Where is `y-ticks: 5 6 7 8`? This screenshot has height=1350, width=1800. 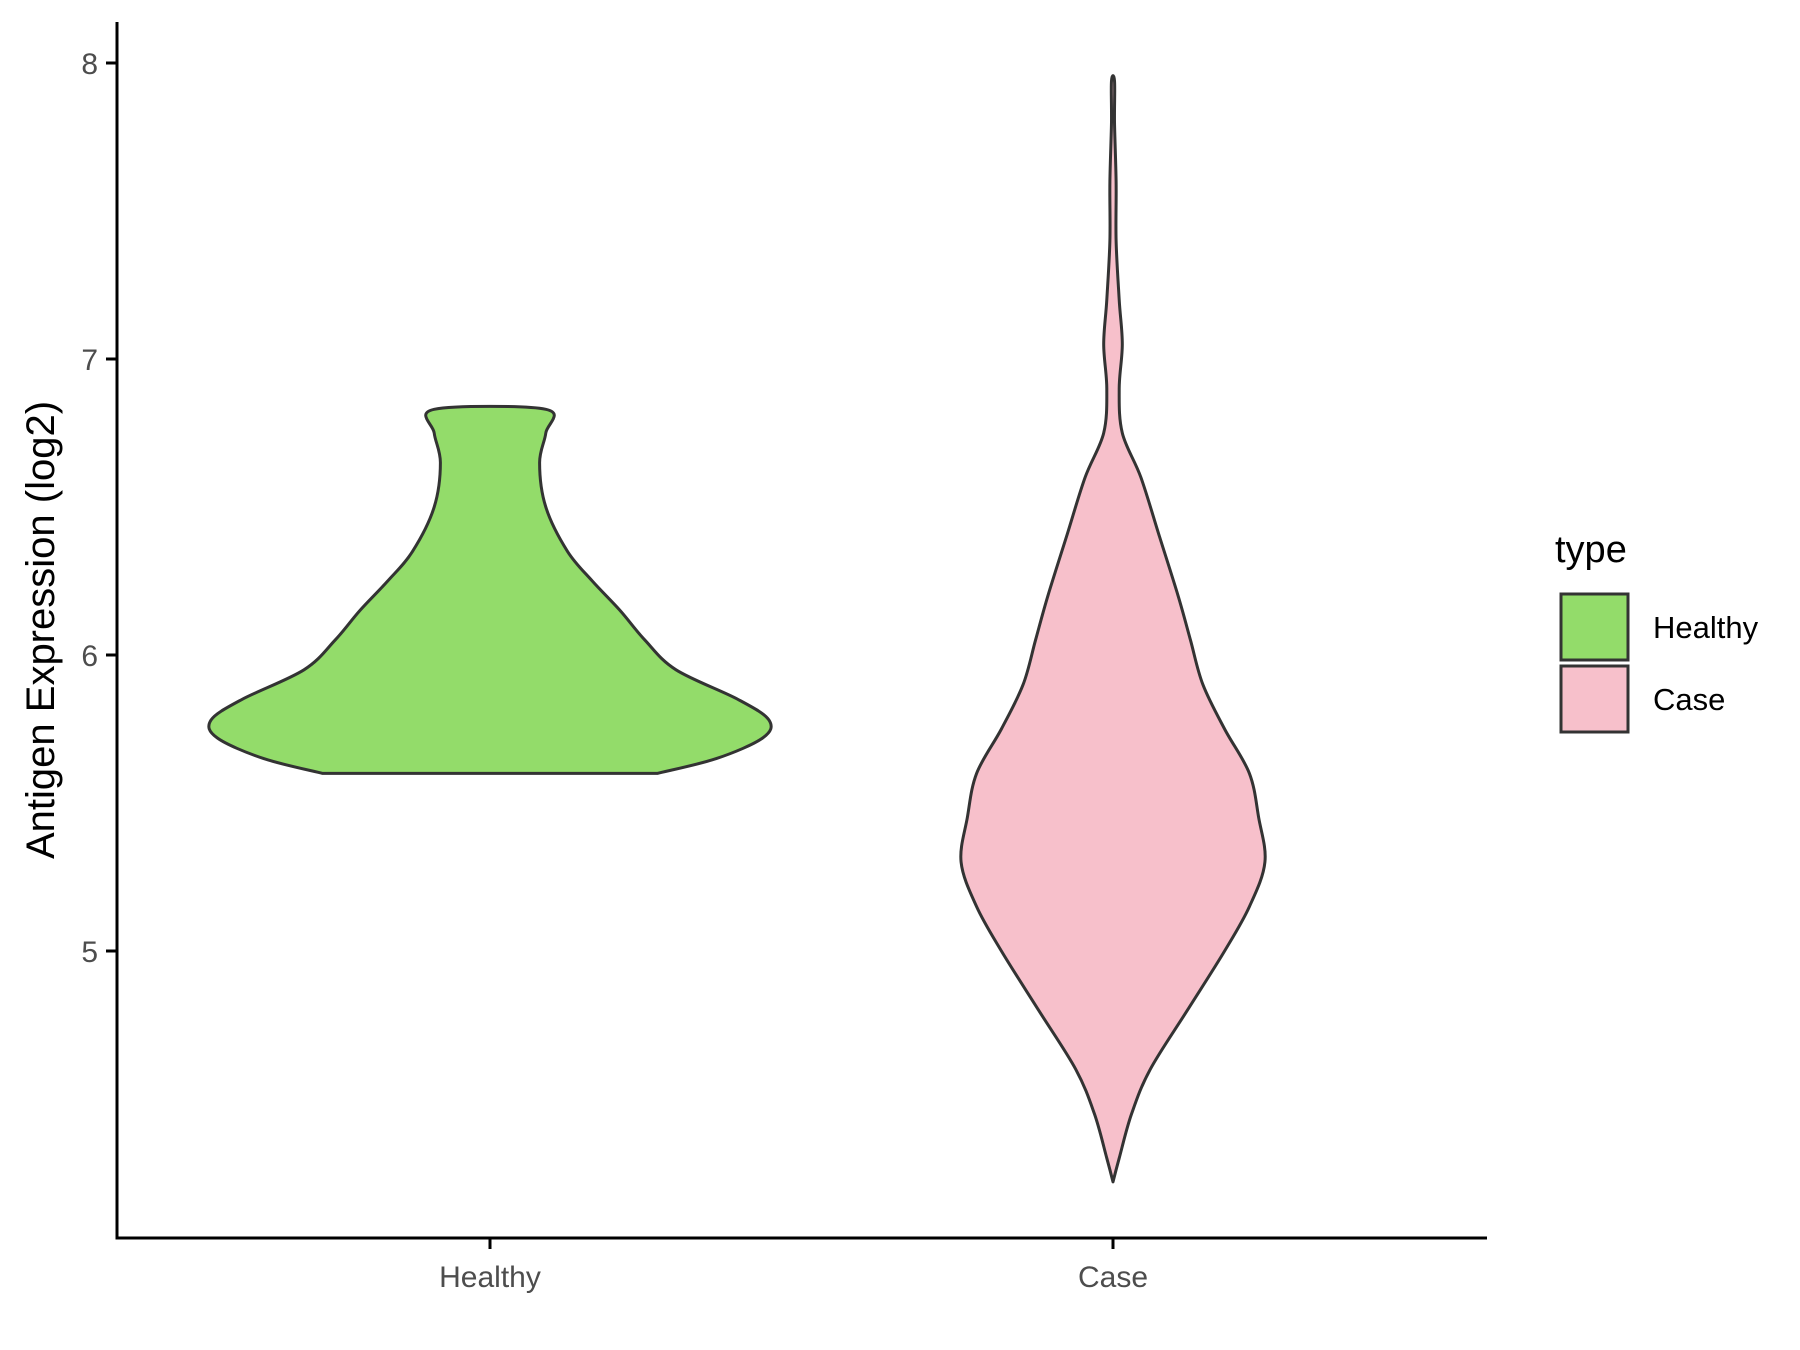
y-ticks: 5 6 7 8 is located at coordinates (99, 508).